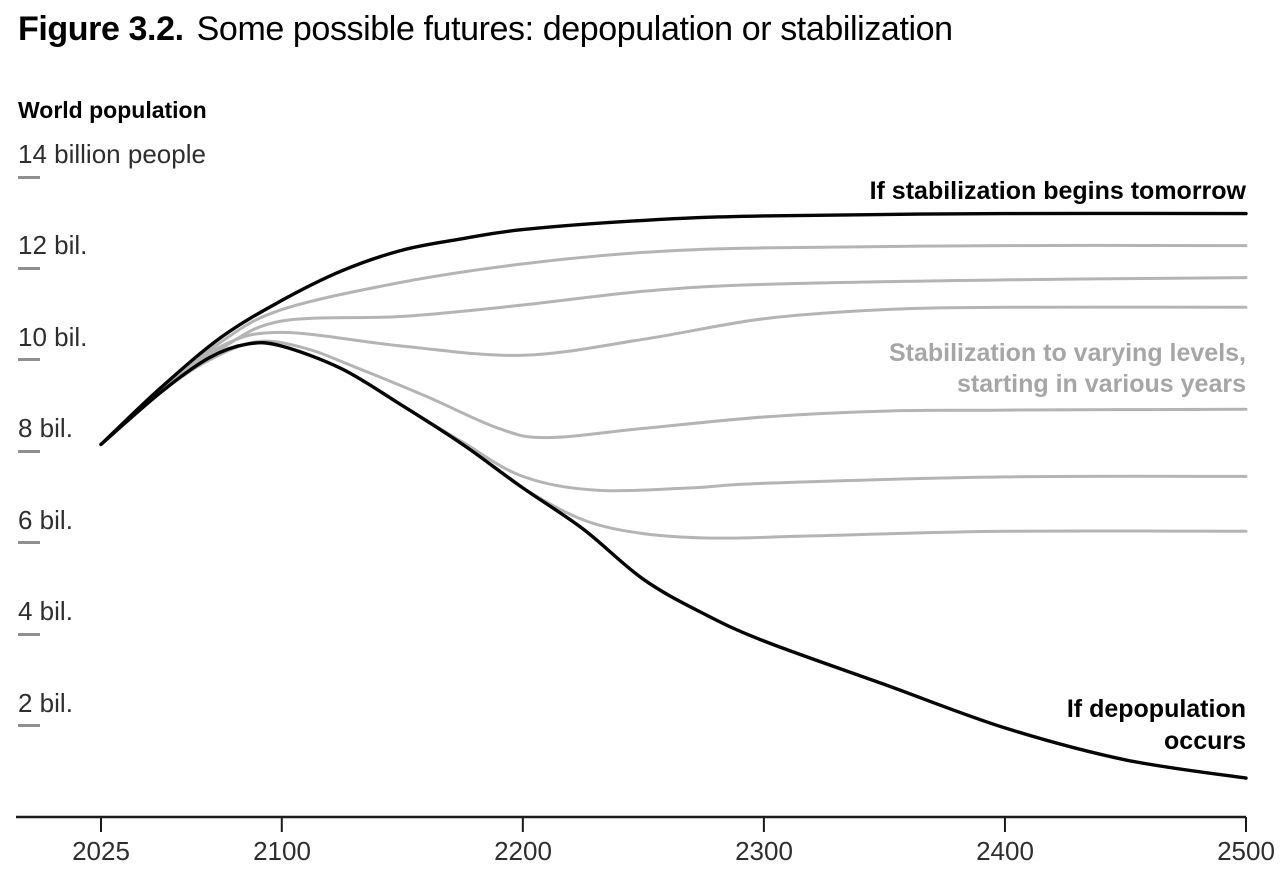 This screenshot has width=1286, height=894. Describe the element at coordinates (1067, 353) in the screenshot. I see `annotation-varying-levels-line1: Stabilization to varying levels,` at that location.